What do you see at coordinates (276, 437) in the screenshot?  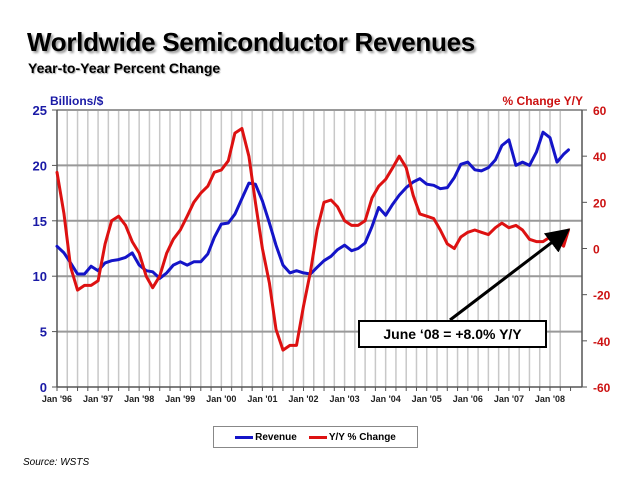 I see `legend-label-revenue: Revenue` at bounding box center [276, 437].